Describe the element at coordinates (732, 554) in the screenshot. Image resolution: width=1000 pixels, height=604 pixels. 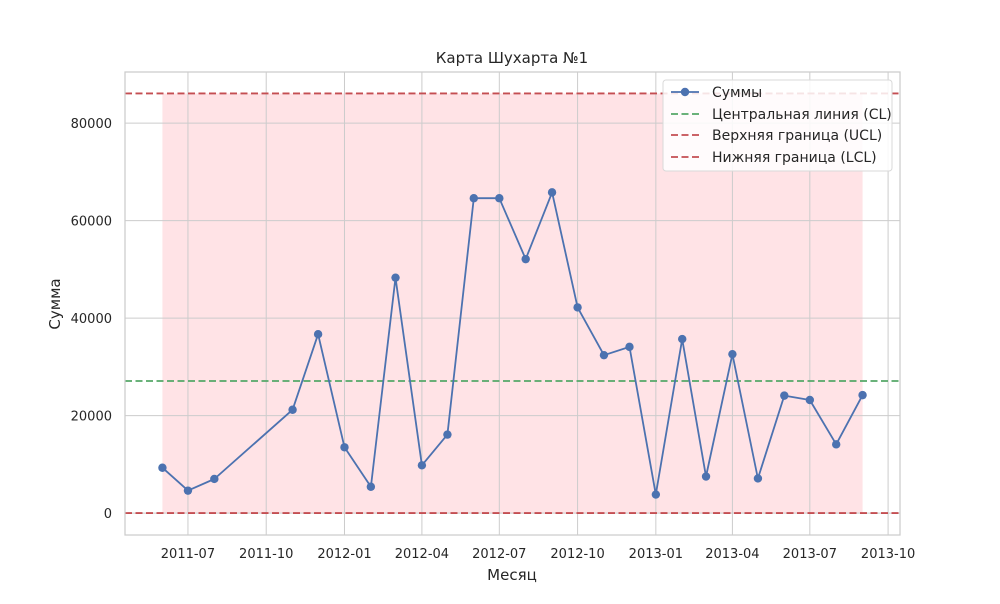
I see `x-tick-label: 2013-04` at that location.